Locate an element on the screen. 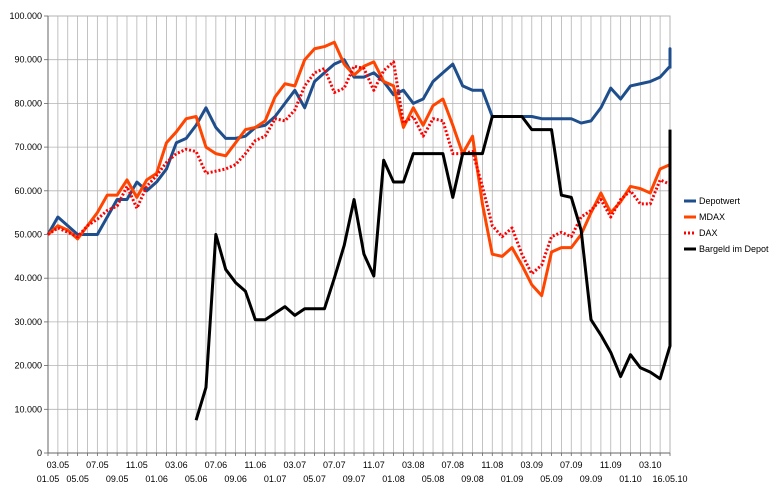  x-tick-label: 09.05 is located at coordinates (117, 479).